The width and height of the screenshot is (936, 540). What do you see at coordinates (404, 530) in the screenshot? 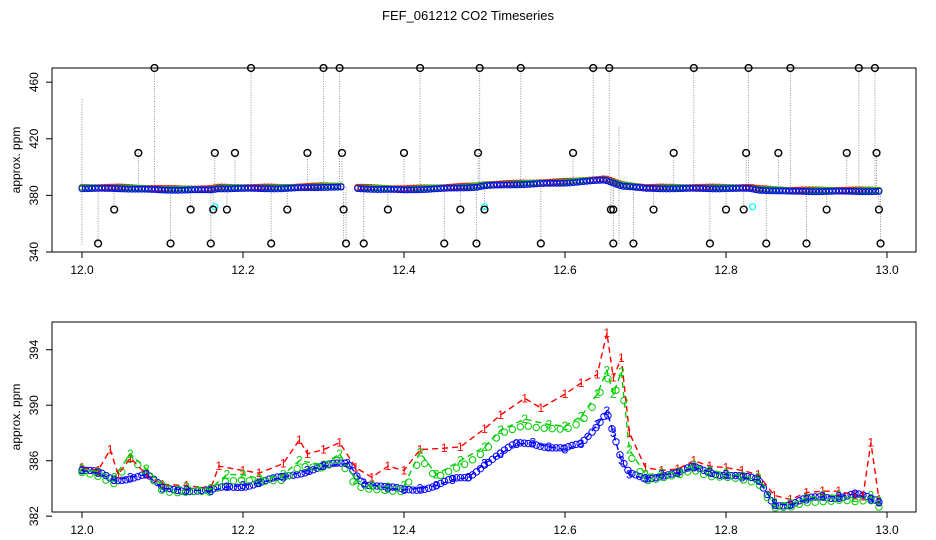
I see `panel2-x-tick-label: 12.4` at bounding box center [404, 530].